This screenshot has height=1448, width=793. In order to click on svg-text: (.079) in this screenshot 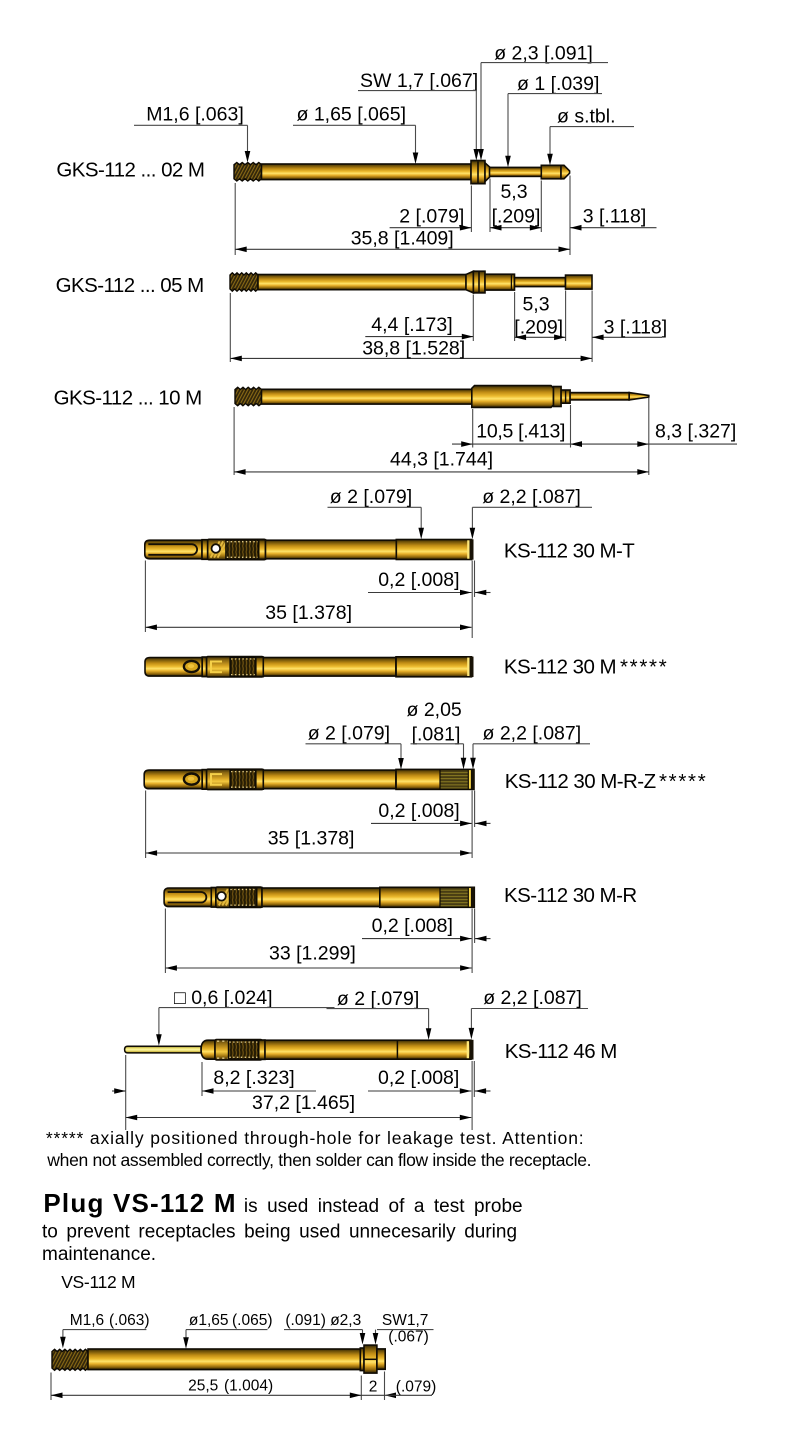, I will do `click(416, 1387)`.